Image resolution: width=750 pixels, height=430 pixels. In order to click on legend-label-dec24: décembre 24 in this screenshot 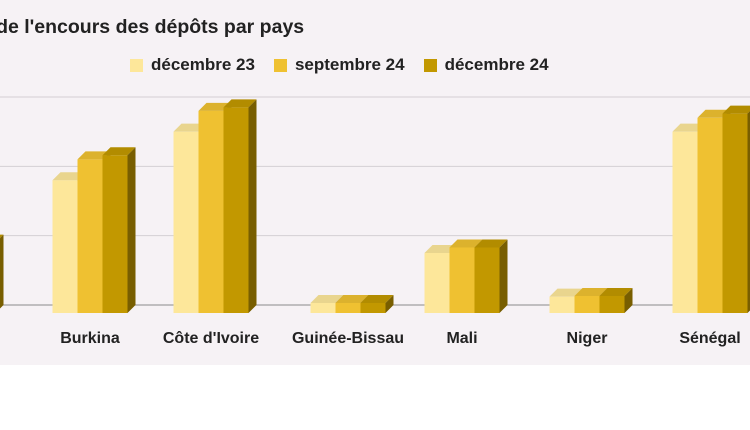, I will do `click(496, 64)`.